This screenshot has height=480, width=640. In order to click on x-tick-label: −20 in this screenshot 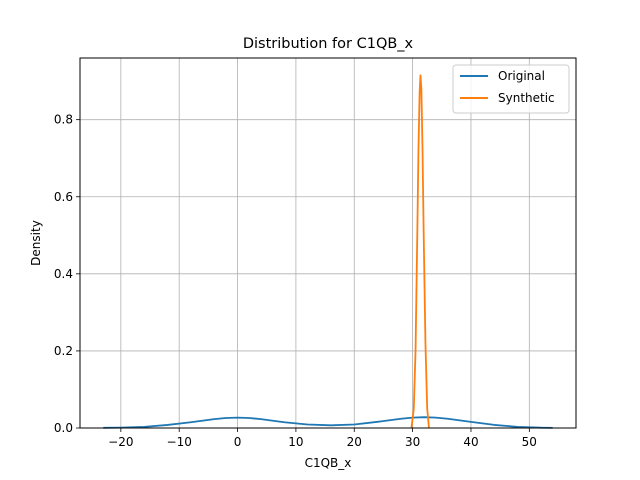, I will do `click(120, 442)`.